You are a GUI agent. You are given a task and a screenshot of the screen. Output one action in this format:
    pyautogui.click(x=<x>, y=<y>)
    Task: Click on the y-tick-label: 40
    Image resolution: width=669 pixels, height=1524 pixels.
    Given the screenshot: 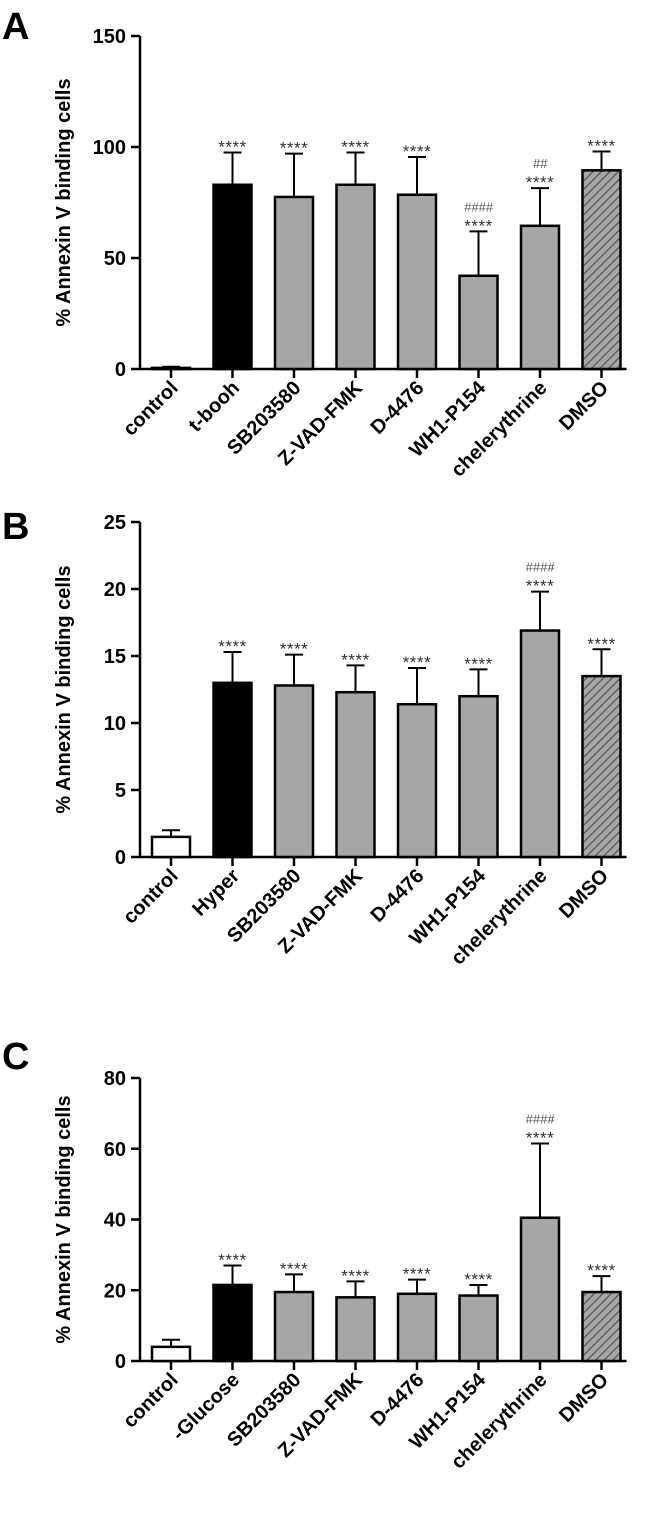 What is the action you would take?
    pyautogui.click(x=115, y=1221)
    